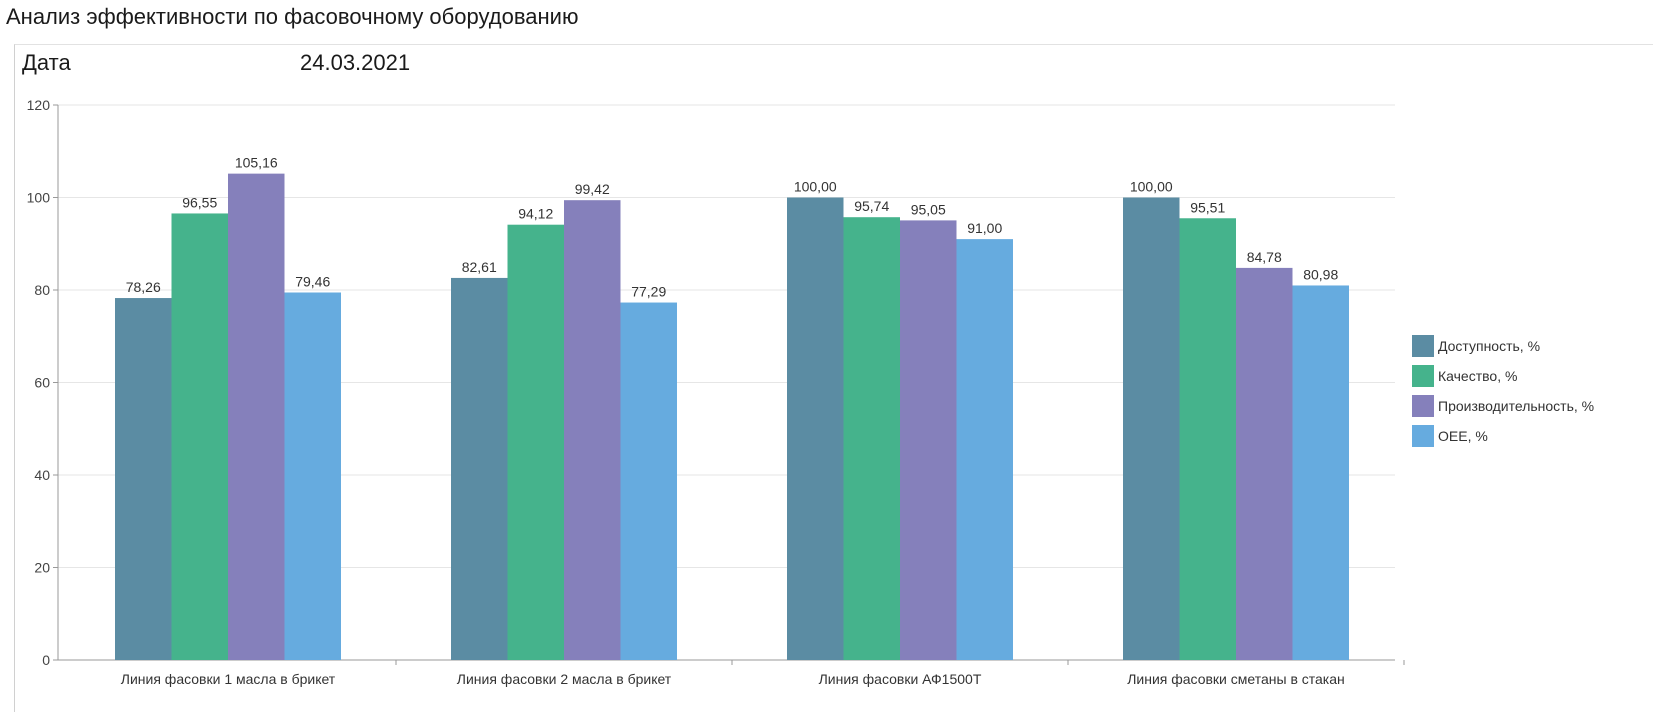  Describe the element at coordinates (355, 62) in the screenshot. I see `date-value: 24.03.2021` at that location.